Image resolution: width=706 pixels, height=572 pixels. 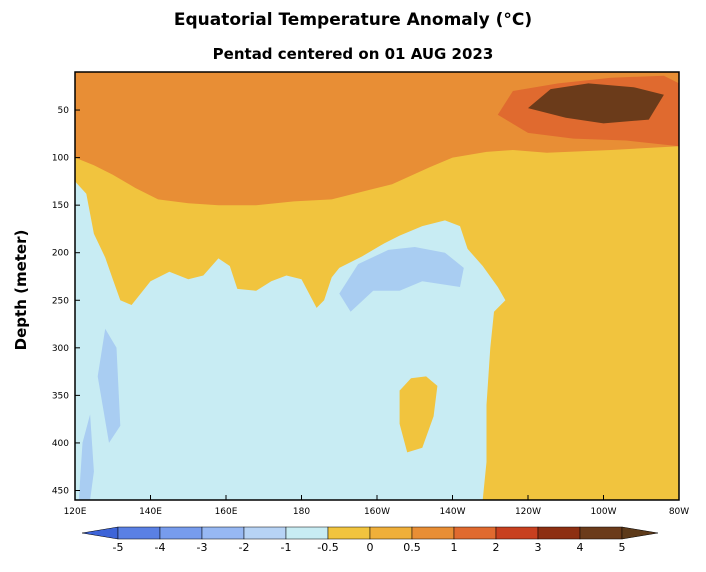 I want to click on y-tick-label: 100, so click(x=60, y=159).